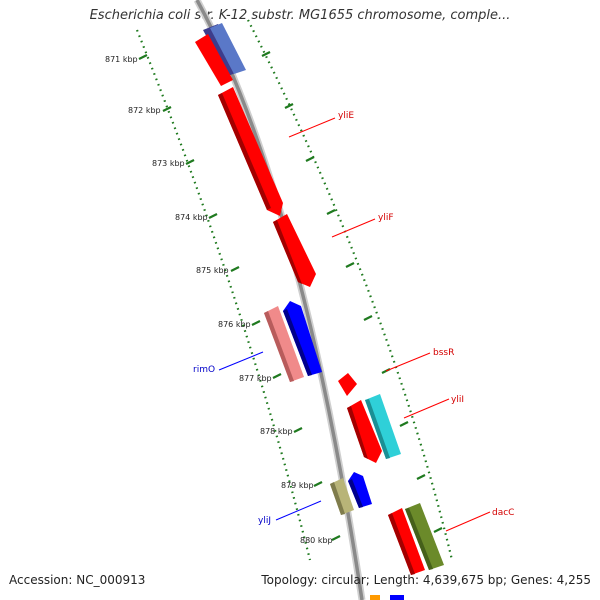 This screenshot has width=600, height=600. Describe the element at coordinates (168, 163) in the screenshot. I see `tick-label: 873 kbp` at that location.